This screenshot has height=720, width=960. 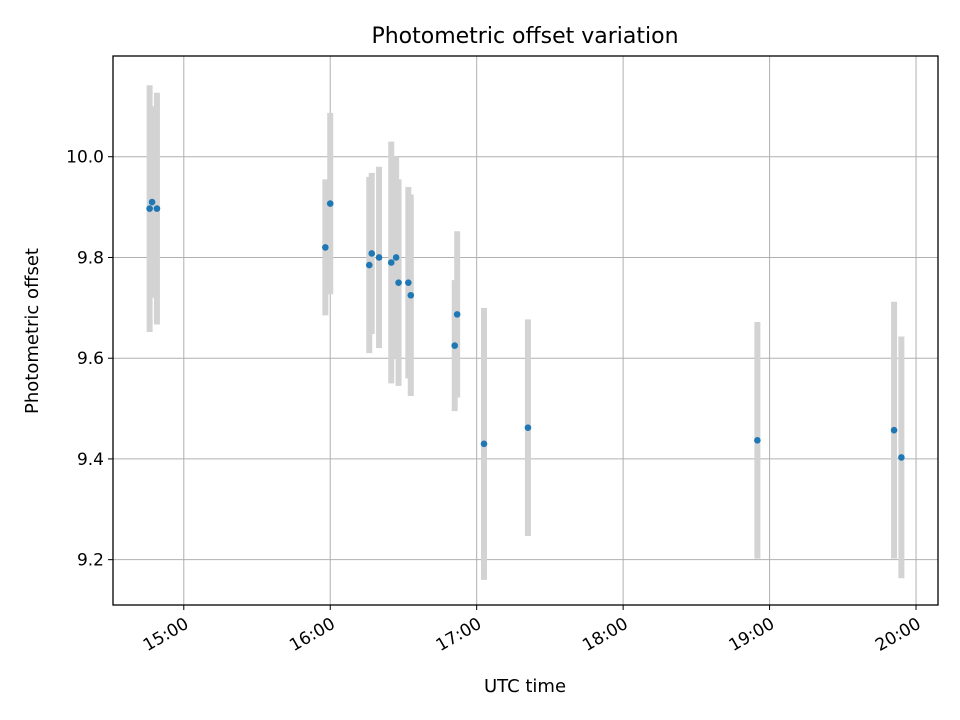 I want to click on x-axis-label: UTC time, so click(x=525, y=686).